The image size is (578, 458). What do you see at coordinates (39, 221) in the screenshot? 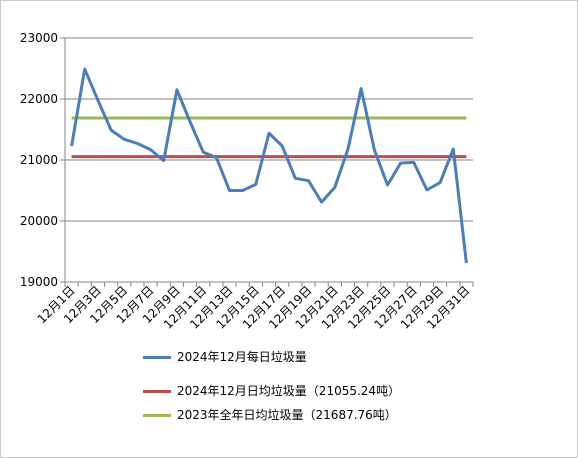
I see `y-tick-label: 20000` at bounding box center [39, 221].